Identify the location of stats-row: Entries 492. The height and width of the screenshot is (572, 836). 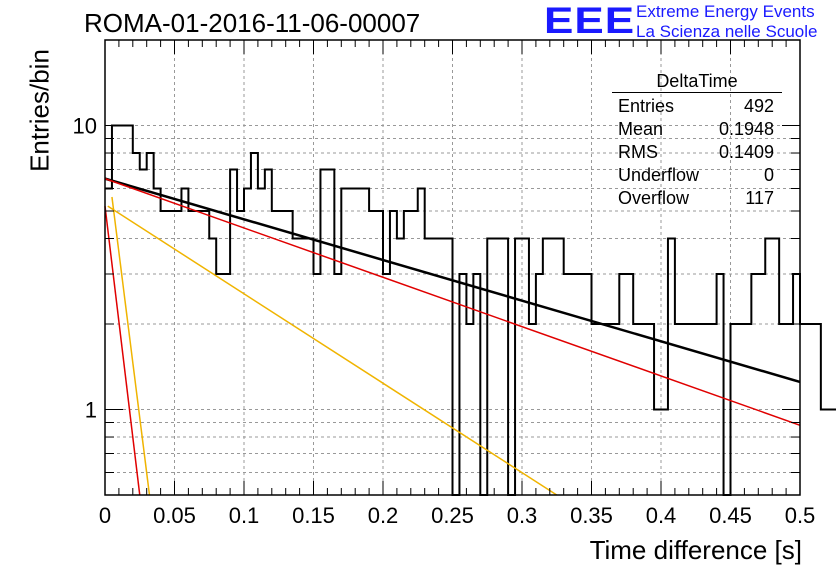
(697, 106).